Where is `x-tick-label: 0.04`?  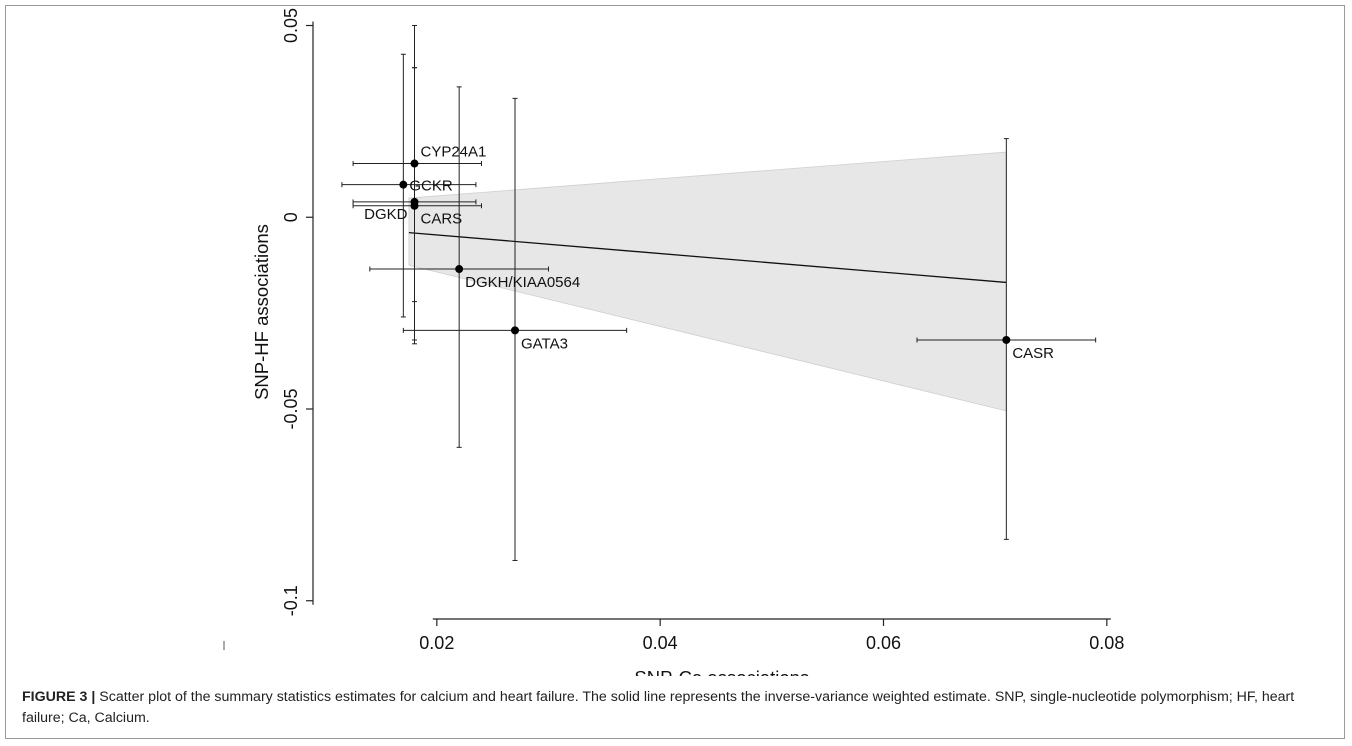
x-tick-label: 0.04 is located at coordinates (660, 643).